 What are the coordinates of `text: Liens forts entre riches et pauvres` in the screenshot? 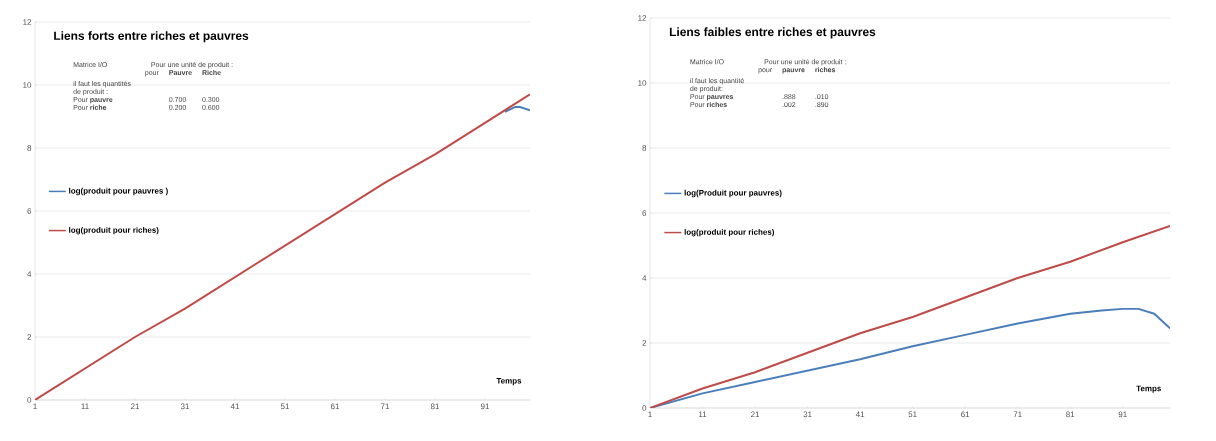 It's located at (151, 37).